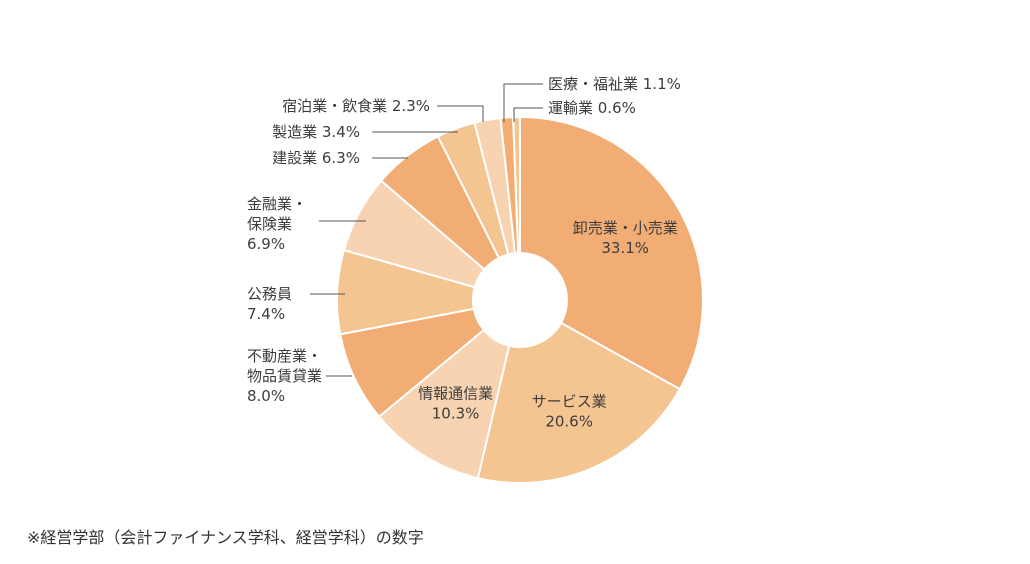  What do you see at coordinates (625, 248) in the screenshot?
I see `slice-label-line: 33.1%` at bounding box center [625, 248].